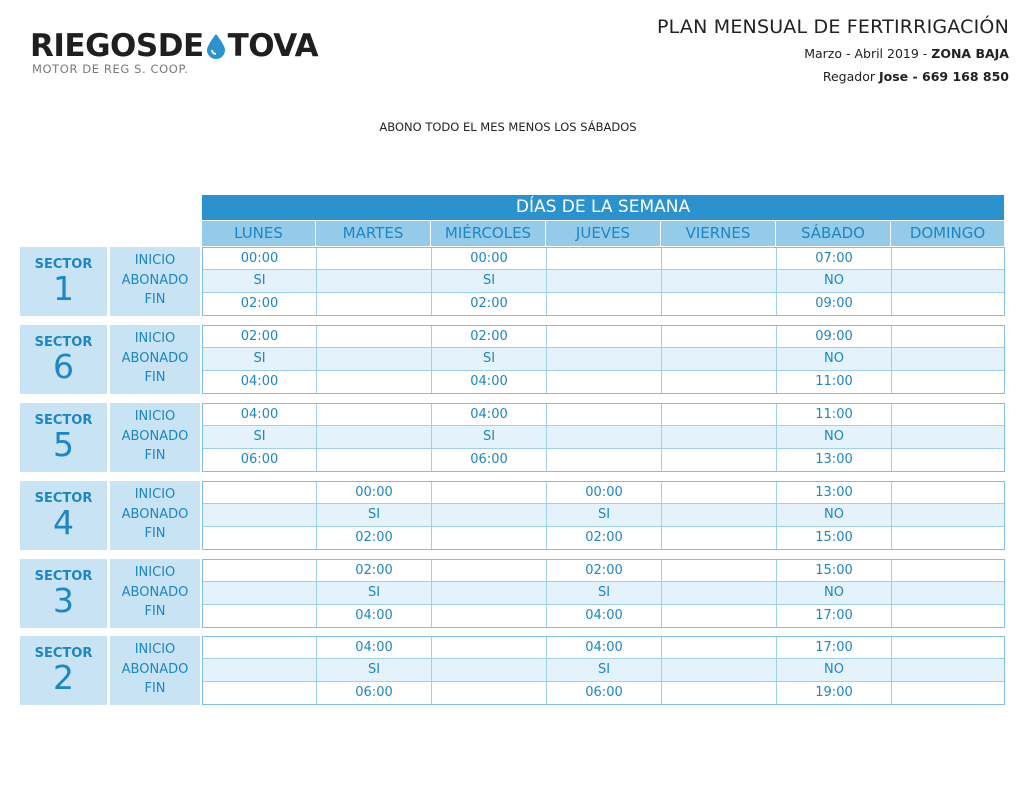 Image resolution: width=1024 pixels, height=812 pixels. I want to click on schedule-cell: 09:00, so click(834, 303).